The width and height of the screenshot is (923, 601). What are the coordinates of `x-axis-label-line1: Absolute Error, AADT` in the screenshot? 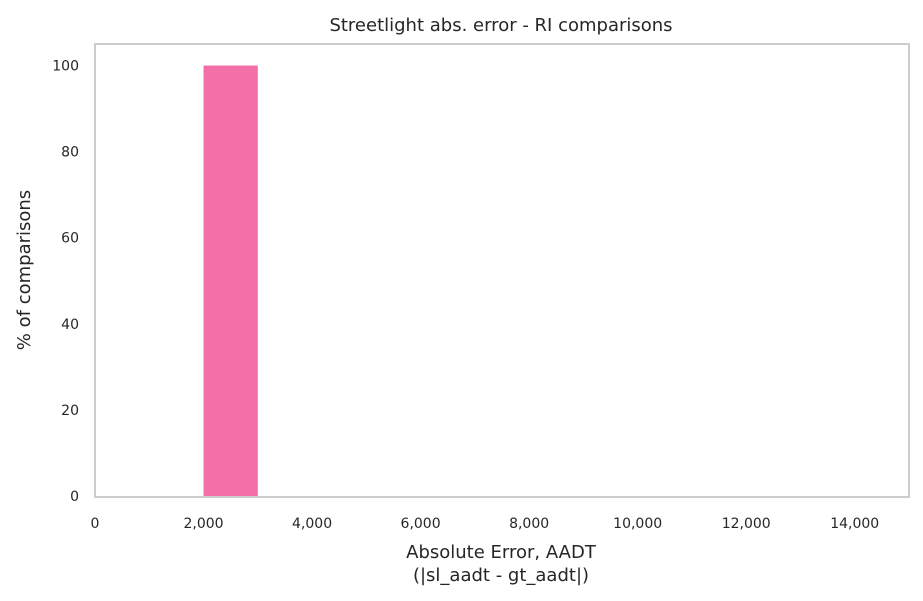 It's located at (501, 552).